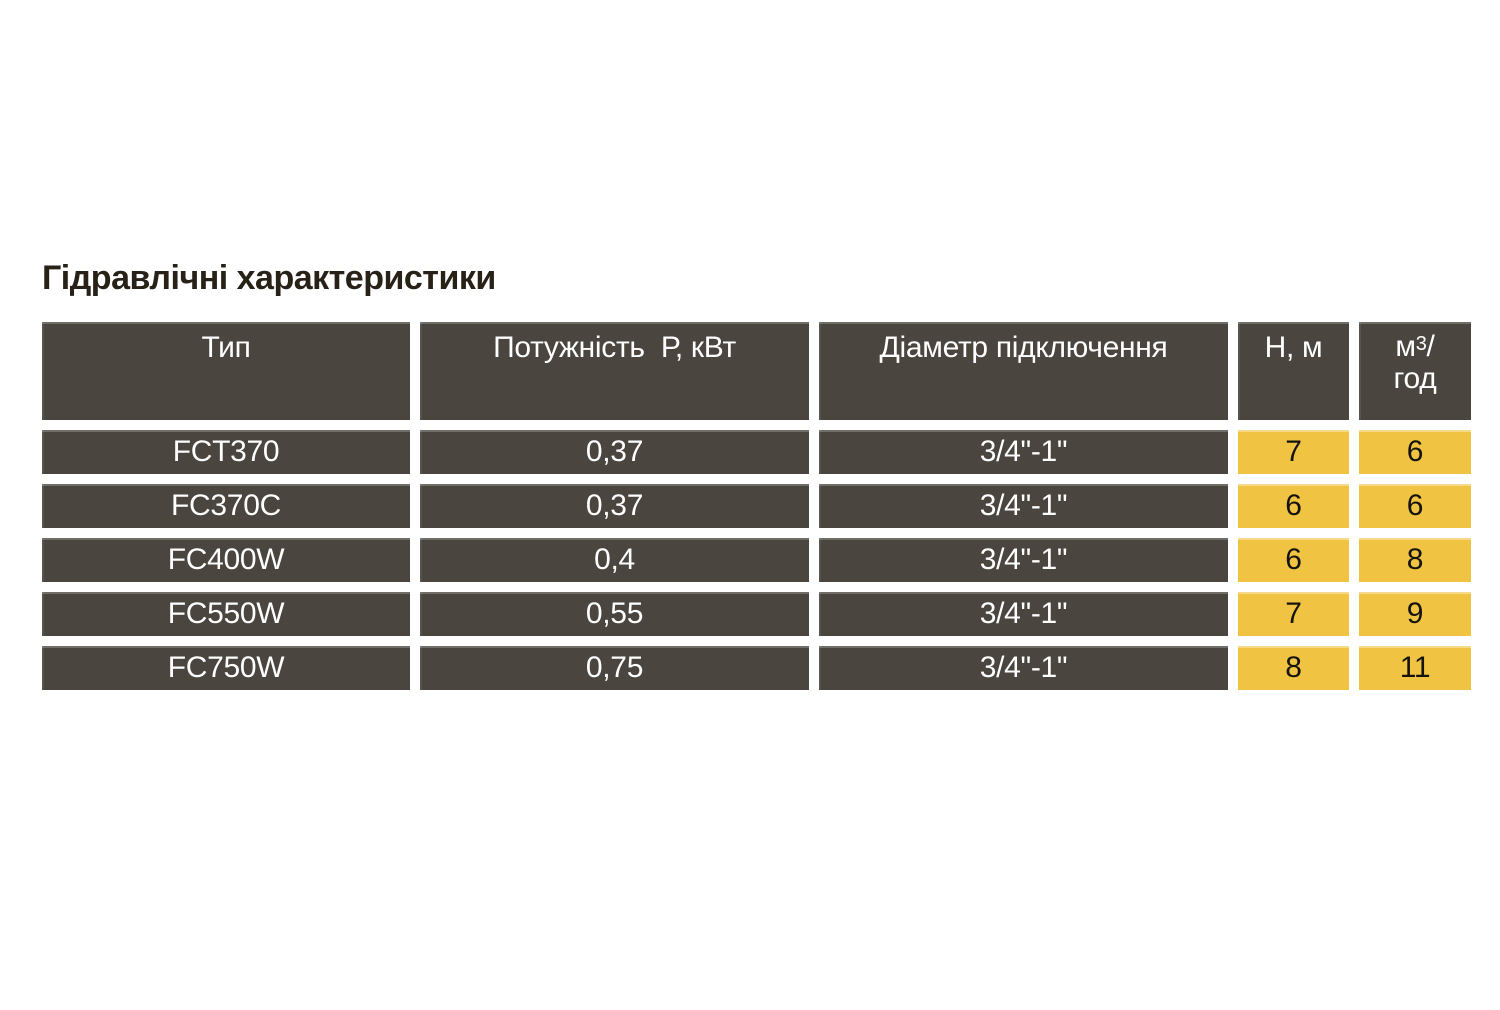 Image resolution: width=1500 pixels, height=1010 pixels. I want to click on header-cell-head: Н, м, so click(1293, 371).